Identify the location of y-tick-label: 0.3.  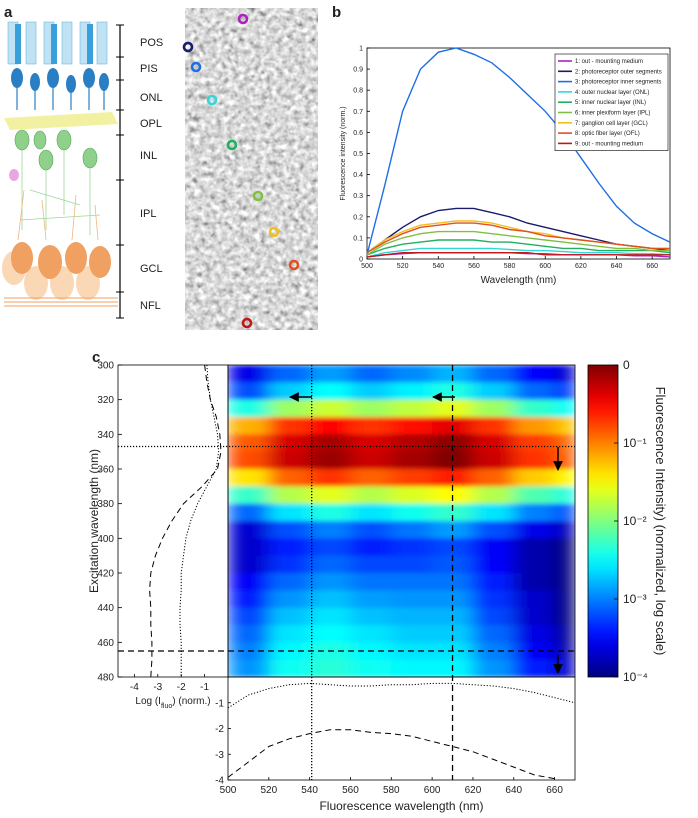
(358, 196).